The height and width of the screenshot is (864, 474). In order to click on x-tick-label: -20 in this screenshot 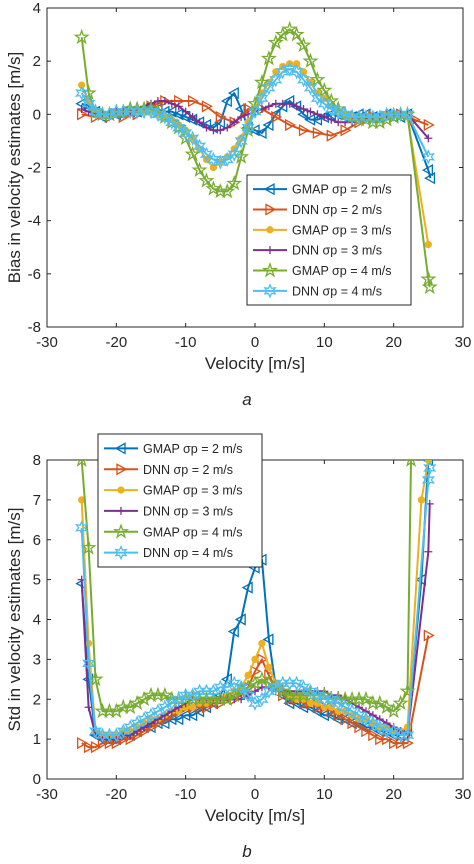, I will do `click(116, 794)`.